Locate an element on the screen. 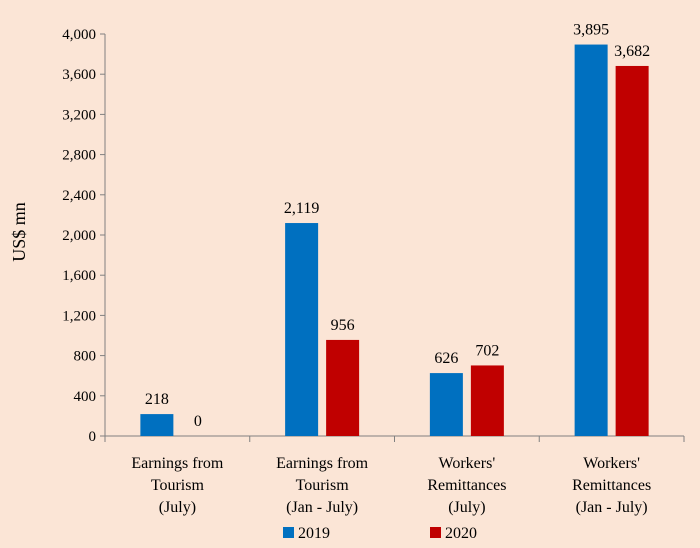  y-tick-label: 4,000 is located at coordinates (79, 35).